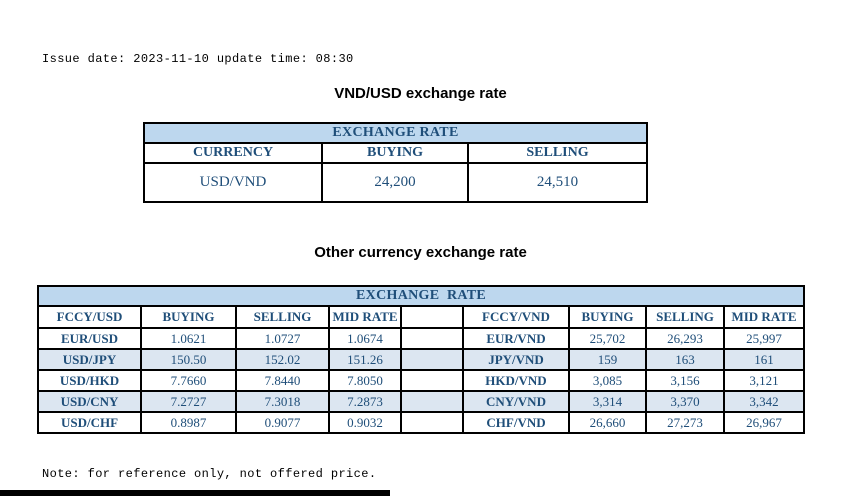 This screenshot has width=841, height=496. What do you see at coordinates (517, 402) in the screenshot?
I see `currency-pair: CNY/VND` at bounding box center [517, 402].